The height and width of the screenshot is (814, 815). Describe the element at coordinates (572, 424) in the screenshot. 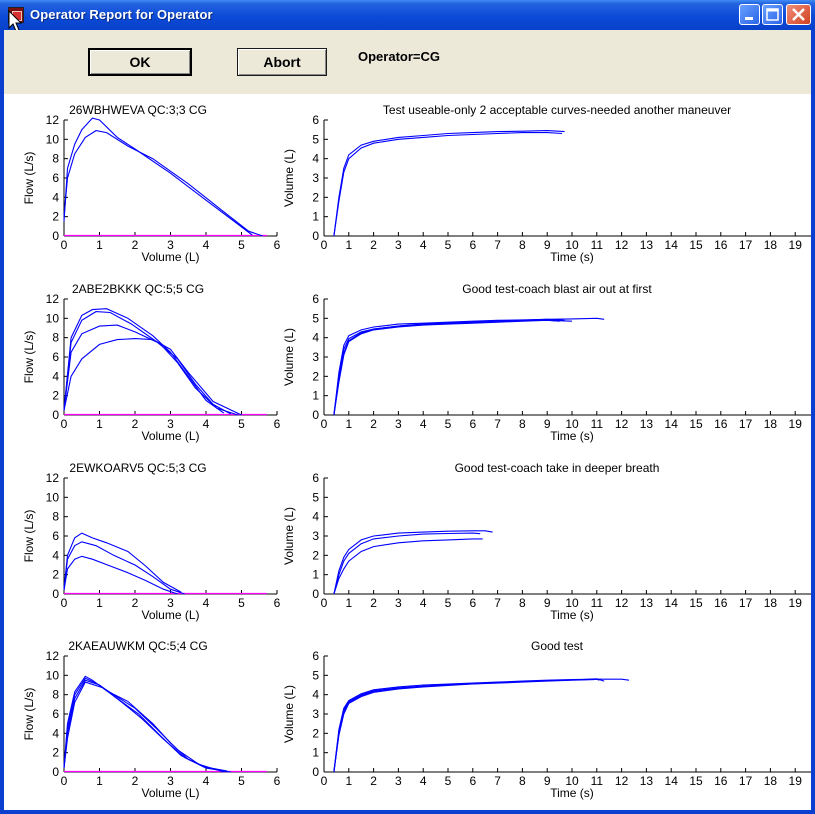

I see `volume-x-tick-label: 10` at that location.